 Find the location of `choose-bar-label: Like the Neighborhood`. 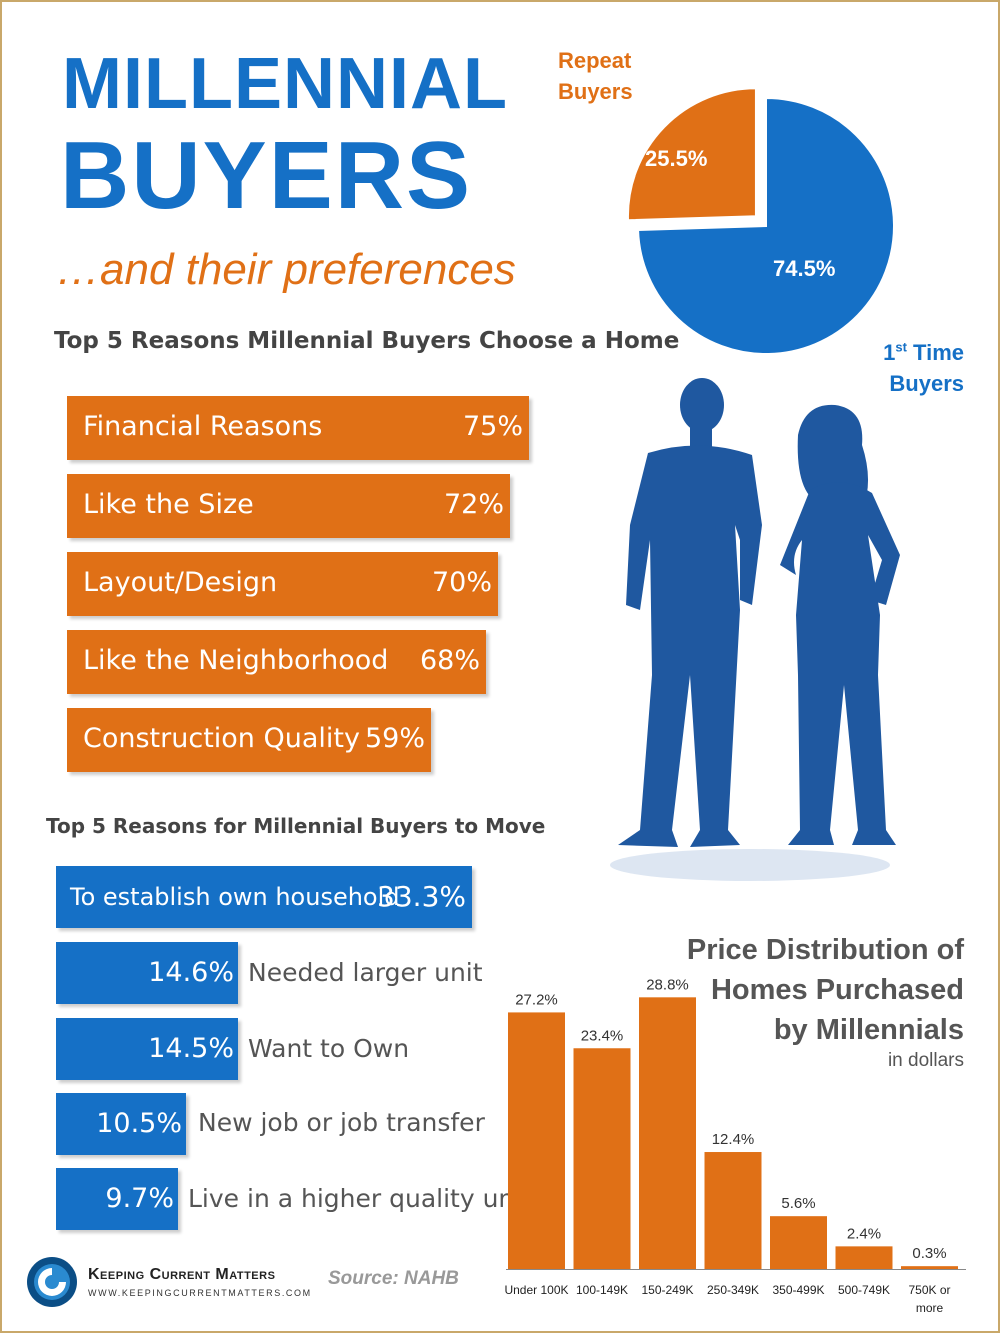

choose-bar-label: Like the Neighborhood is located at coordinates (236, 660).